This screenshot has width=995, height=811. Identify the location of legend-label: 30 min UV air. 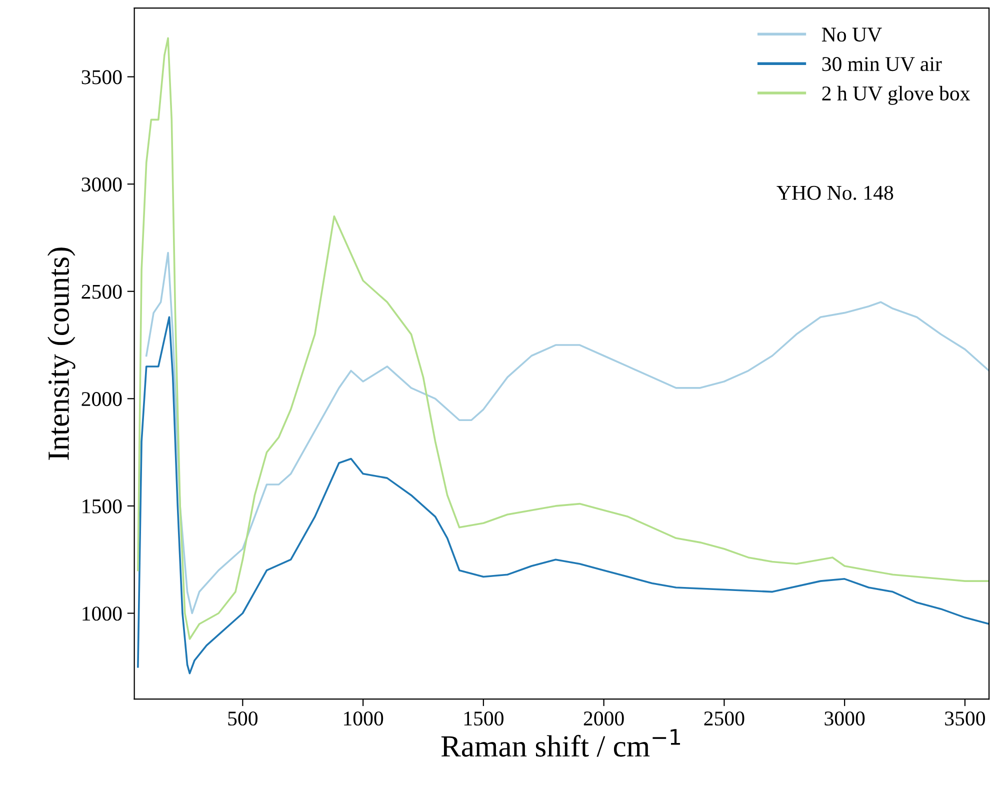
(882, 64).